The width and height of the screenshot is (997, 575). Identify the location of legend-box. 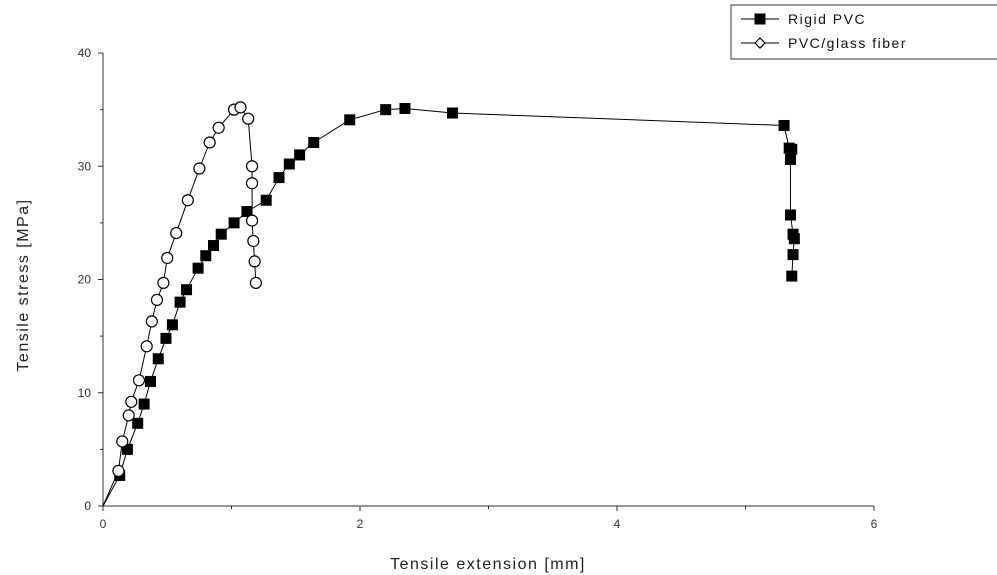
(863, 32).